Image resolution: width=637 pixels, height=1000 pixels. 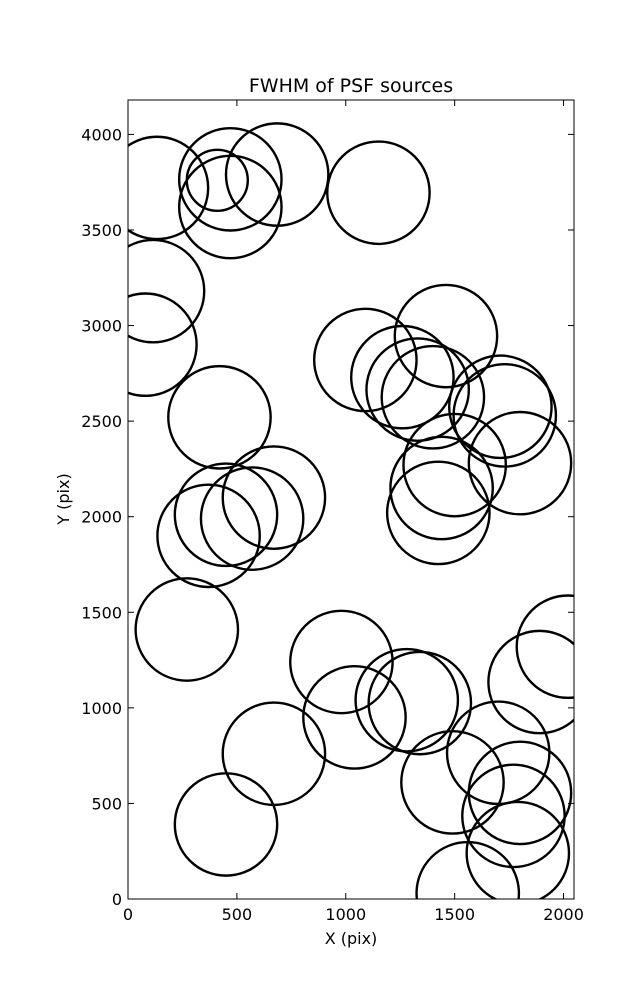 What do you see at coordinates (217, 180) in the screenshot?
I see `highlighted-source-circle` at bounding box center [217, 180].